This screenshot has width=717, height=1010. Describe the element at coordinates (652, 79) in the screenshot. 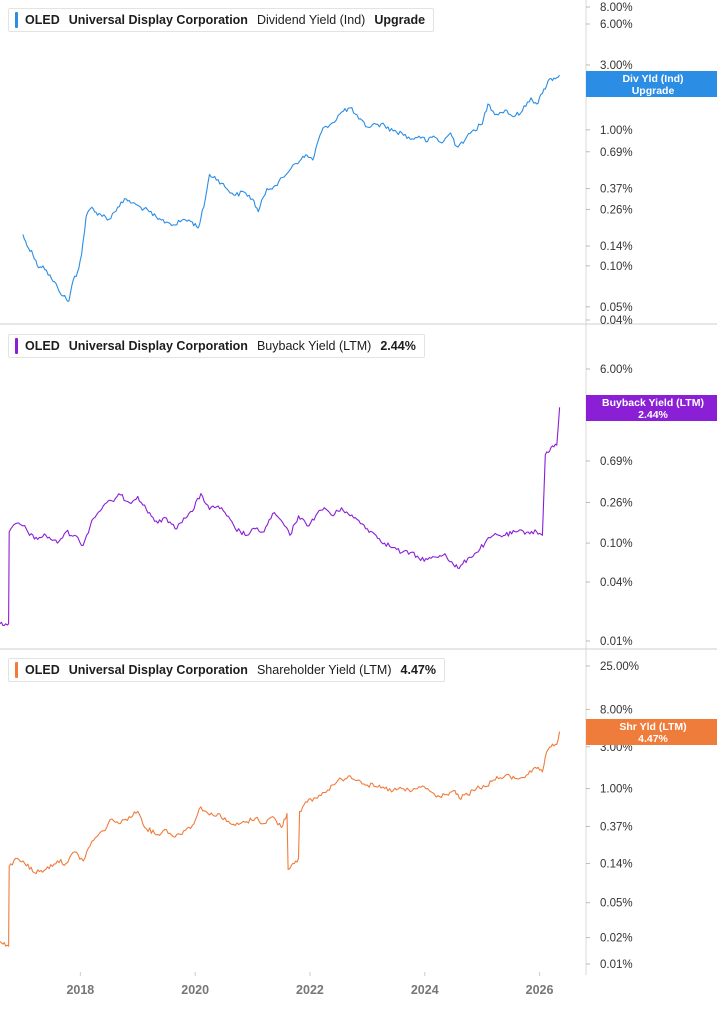

I see `dividend-value-tag-label: Div Yld (Ind)` at that location.